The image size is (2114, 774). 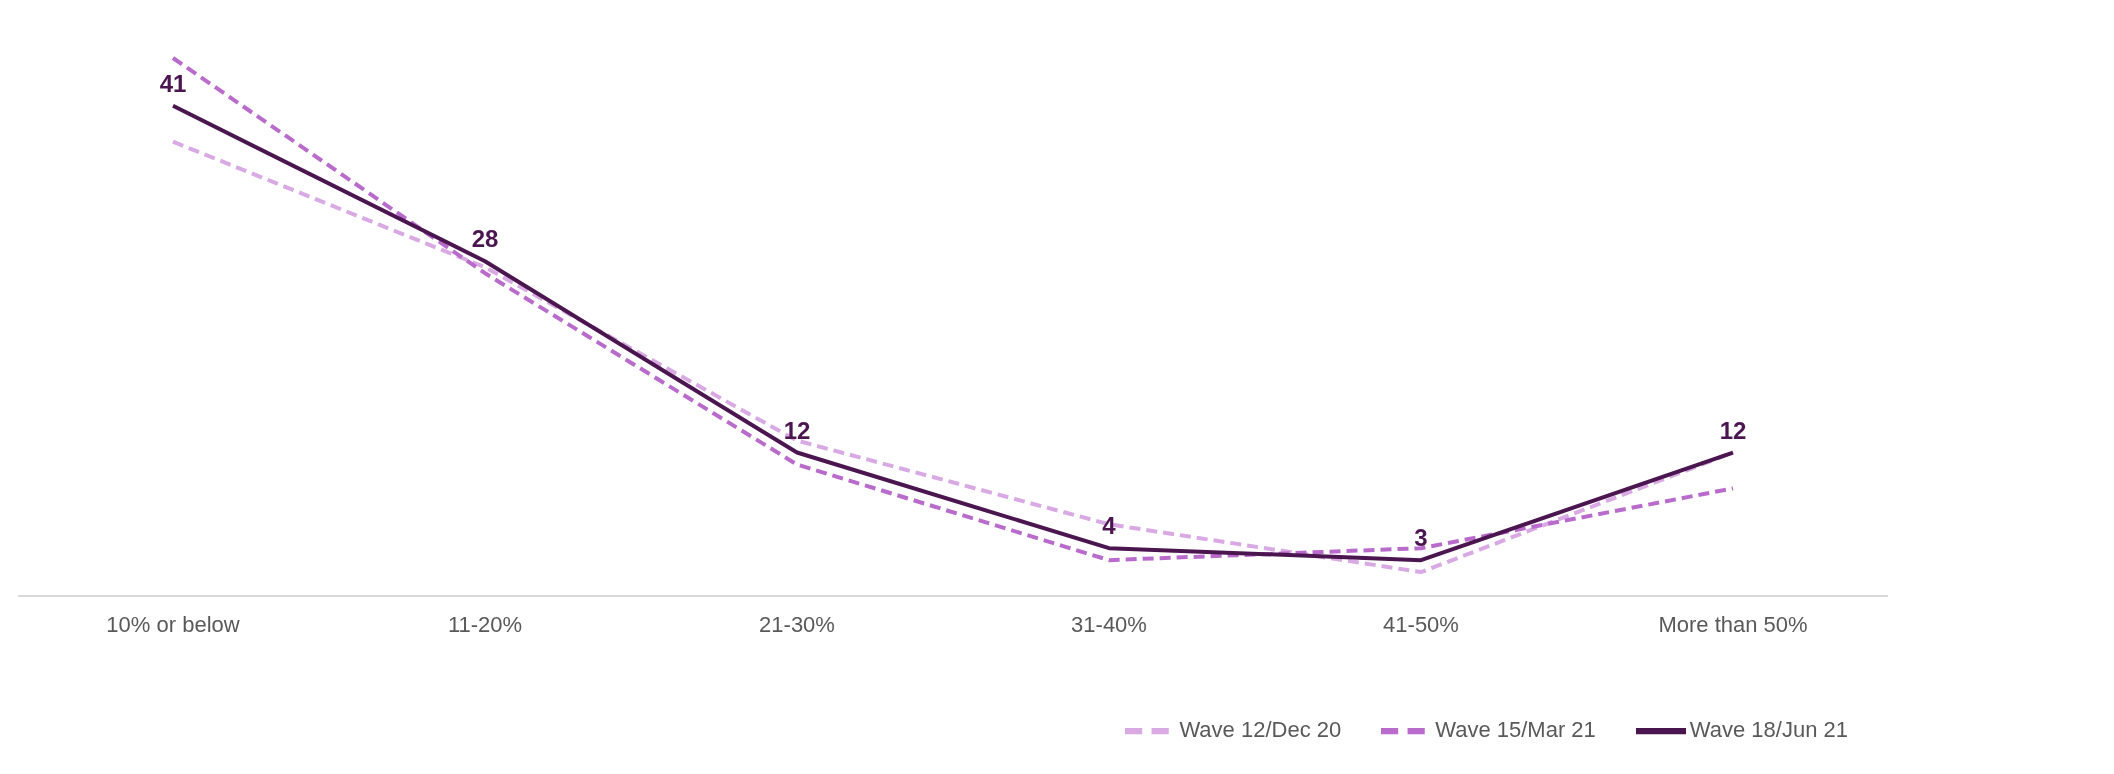 What do you see at coordinates (173, 83) in the screenshot?
I see `data-label: 41` at bounding box center [173, 83].